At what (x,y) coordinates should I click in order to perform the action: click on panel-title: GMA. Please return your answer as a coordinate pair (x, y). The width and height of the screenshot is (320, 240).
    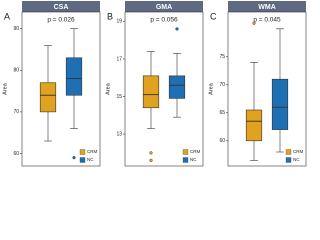
    Looking at the image, I should click on (164, 7).